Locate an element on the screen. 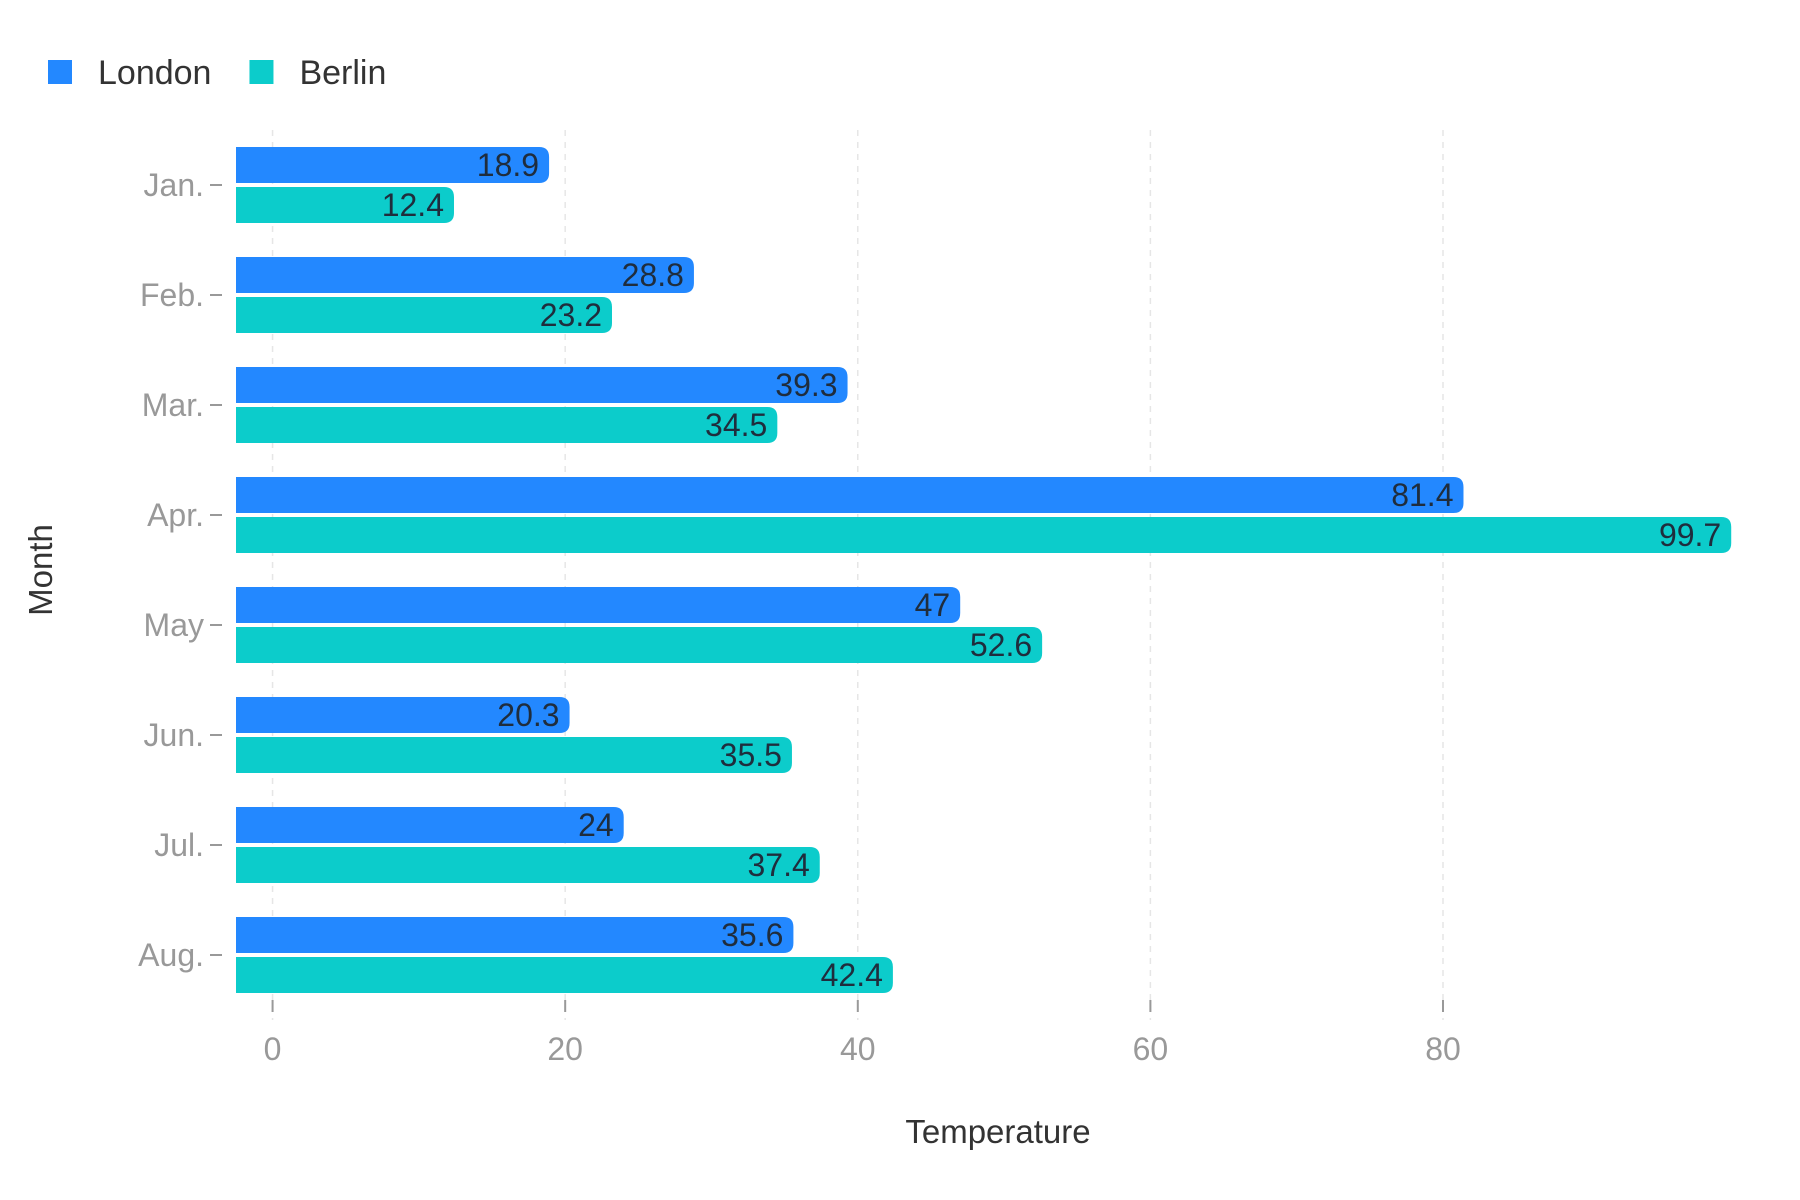  y-tick-label: Mar. is located at coordinates (173, 405).